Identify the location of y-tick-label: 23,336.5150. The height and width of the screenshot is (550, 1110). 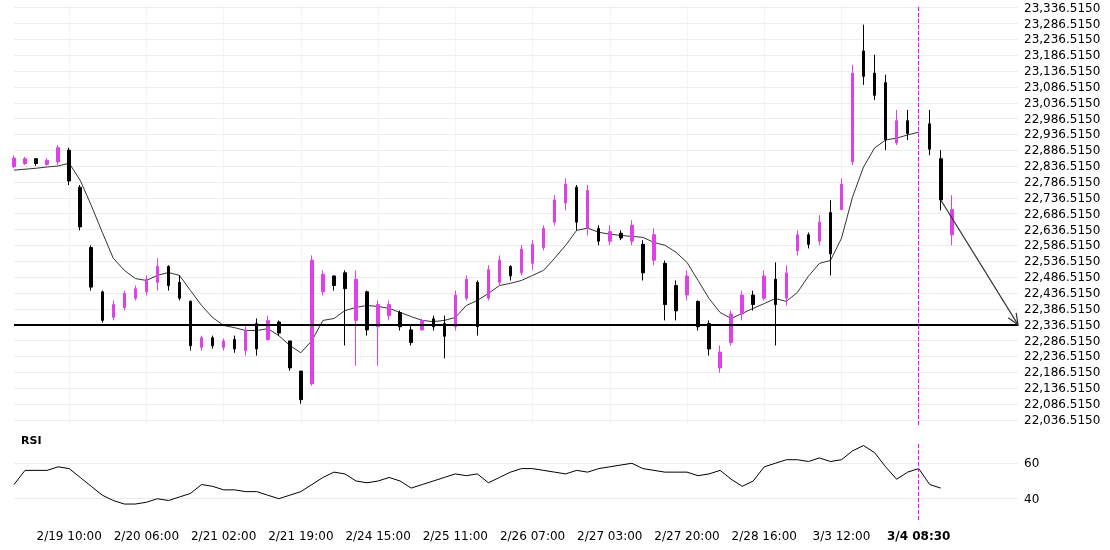
(1062, 7).